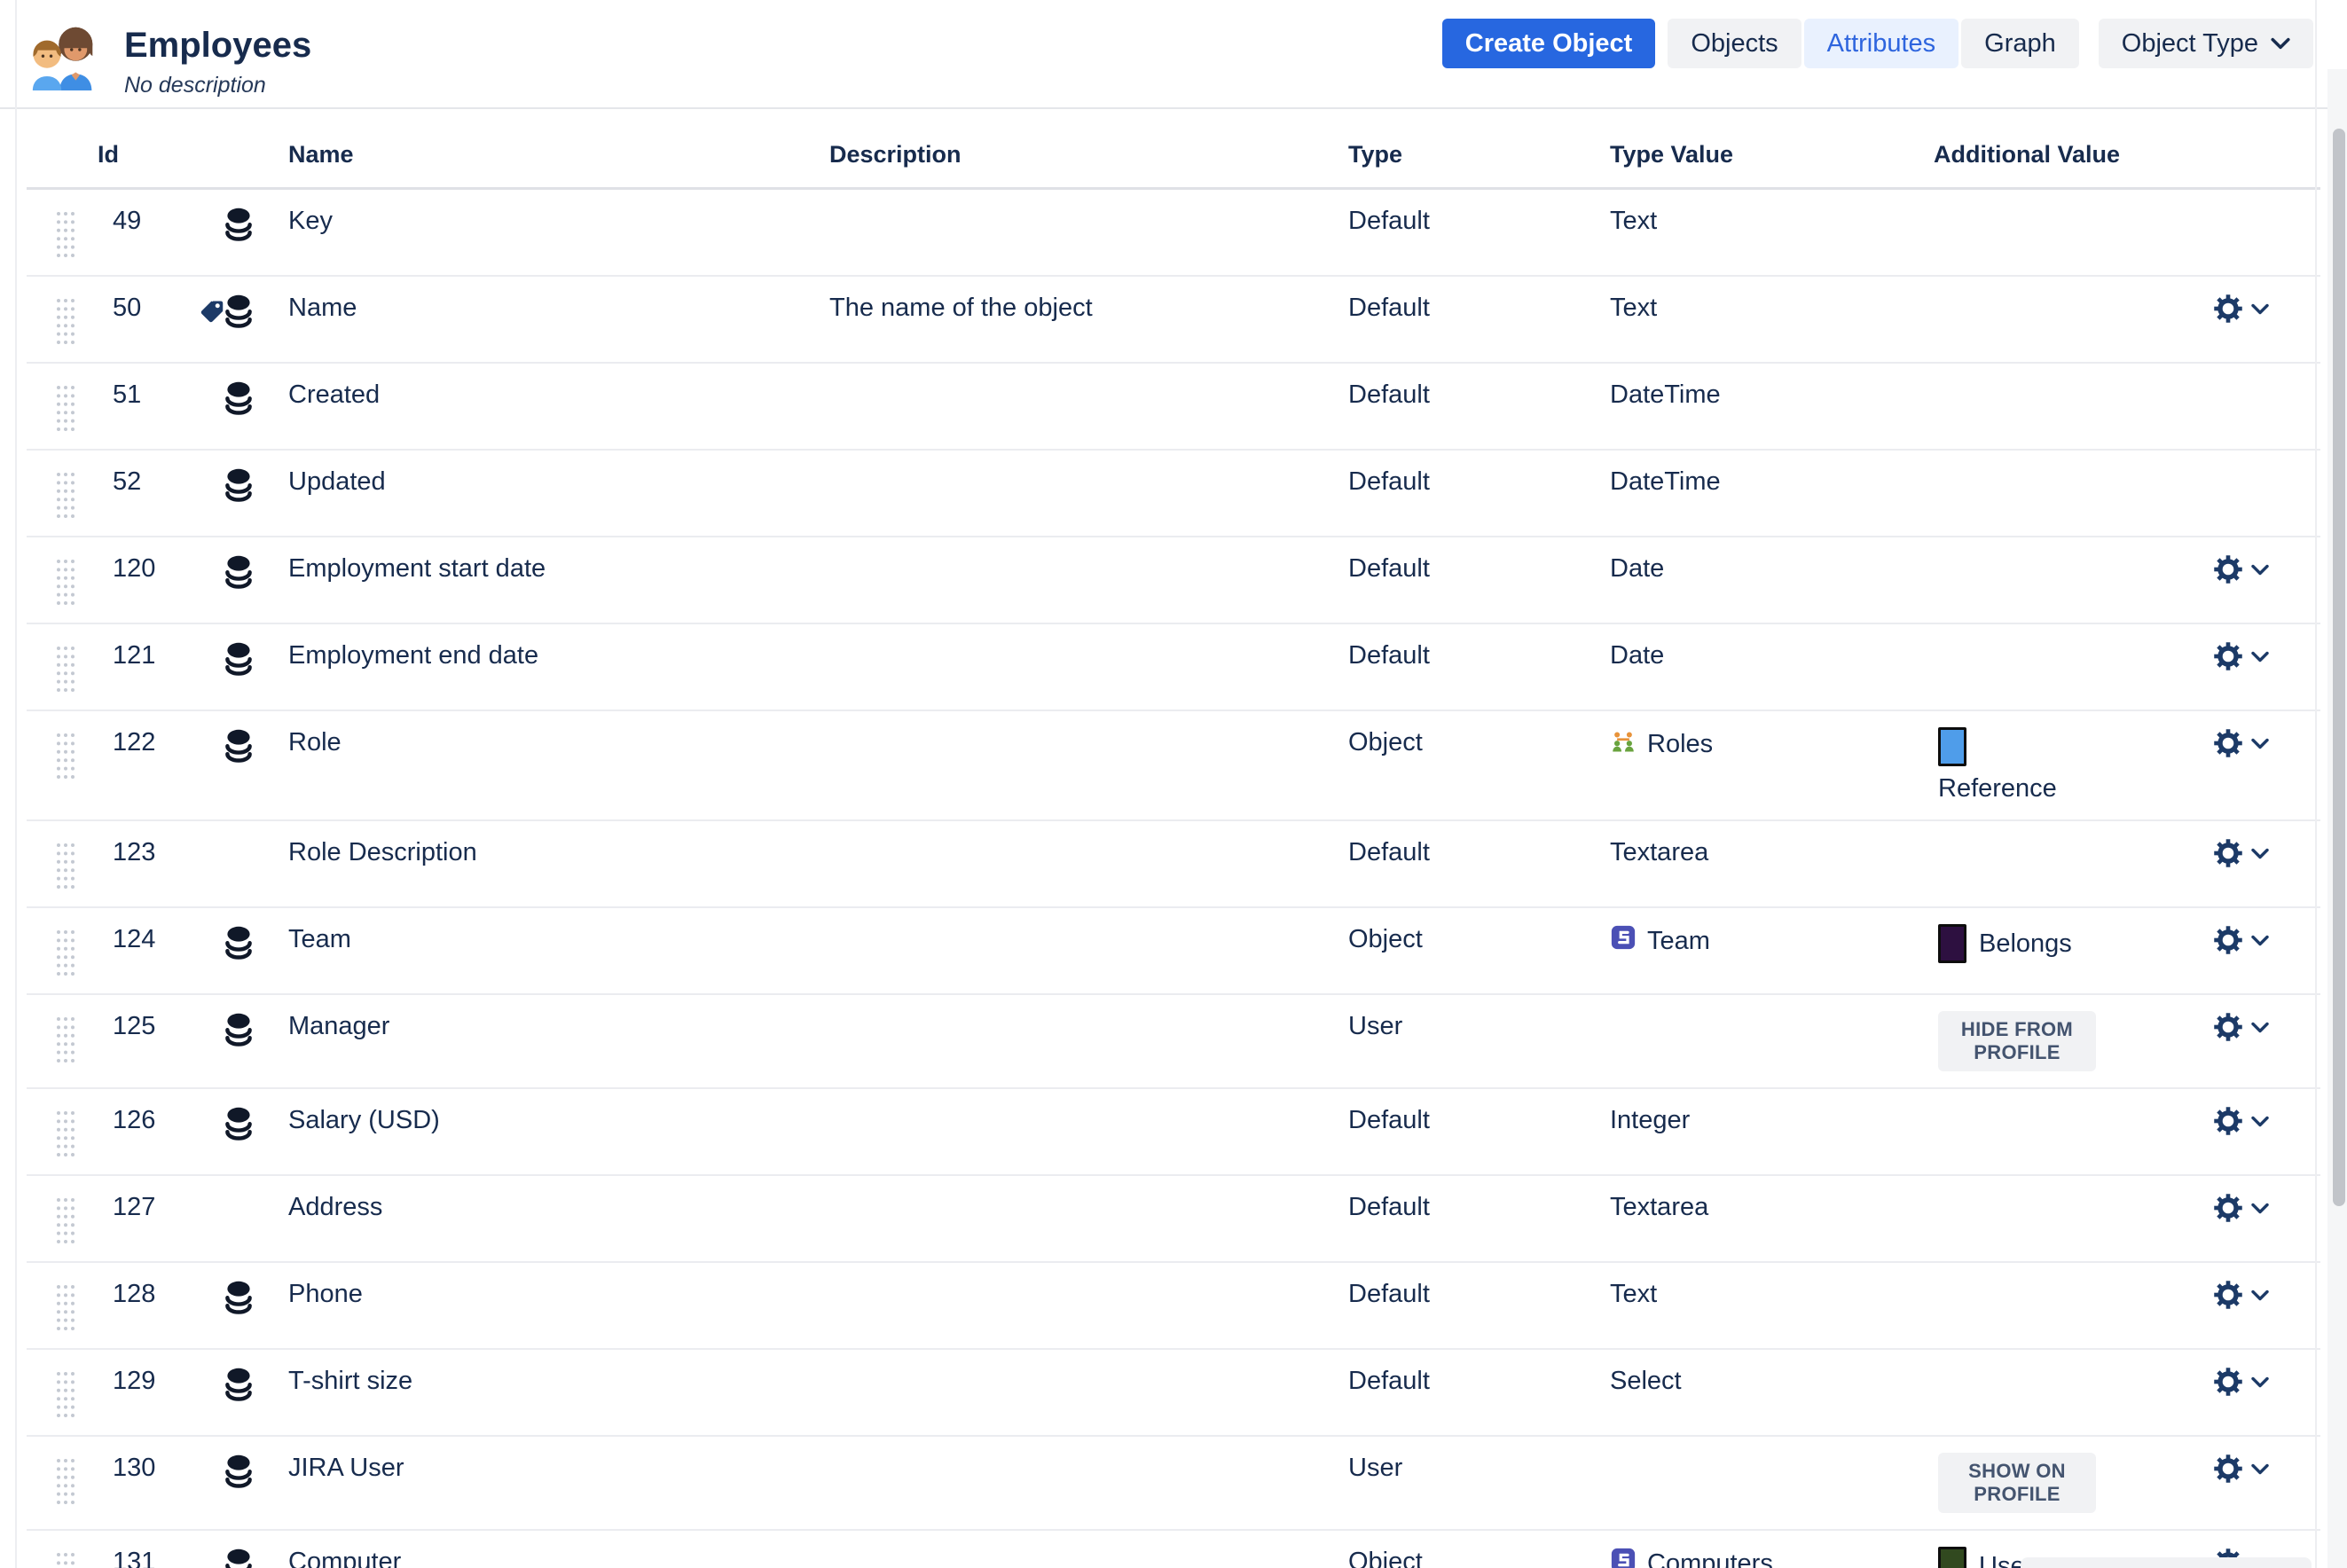 Image resolution: width=2347 pixels, height=1568 pixels. What do you see at coordinates (1623, 744) in the screenshot?
I see `roles-icon` at bounding box center [1623, 744].